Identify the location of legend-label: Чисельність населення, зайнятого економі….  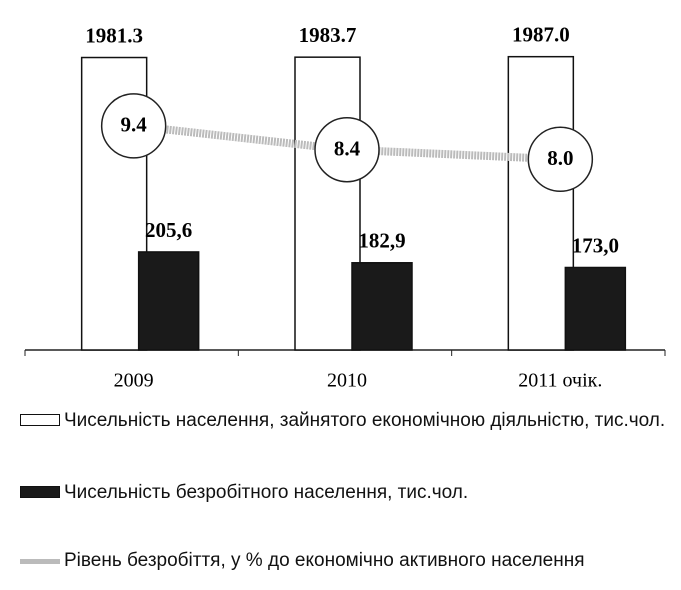
(365, 420).